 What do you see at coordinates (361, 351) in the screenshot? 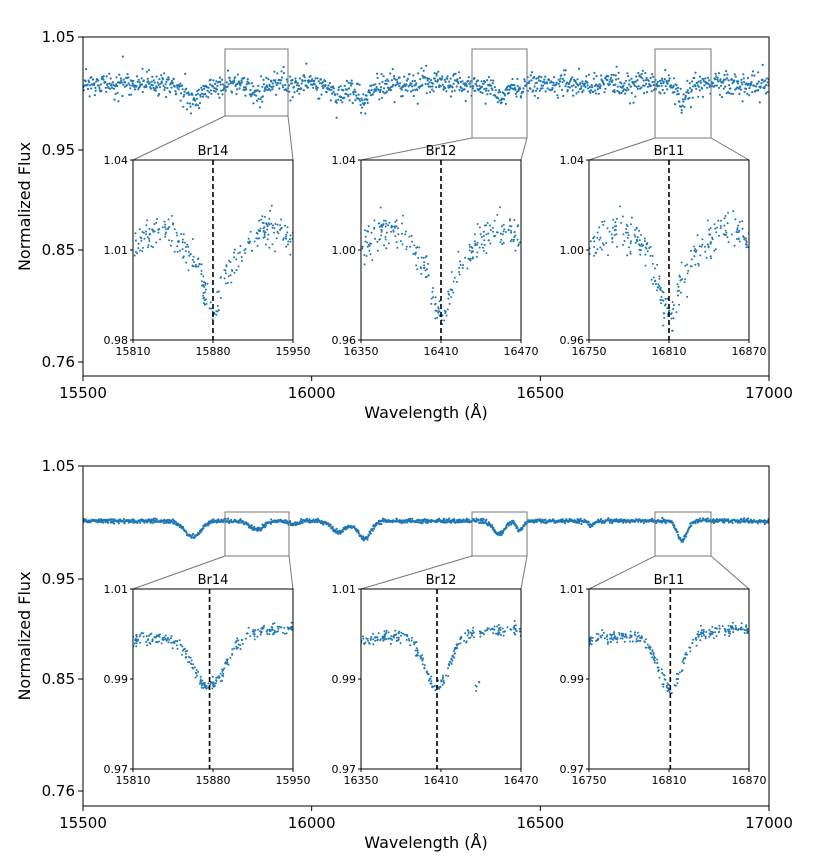
I see `inset-x-tick-label: 16350` at bounding box center [361, 351].